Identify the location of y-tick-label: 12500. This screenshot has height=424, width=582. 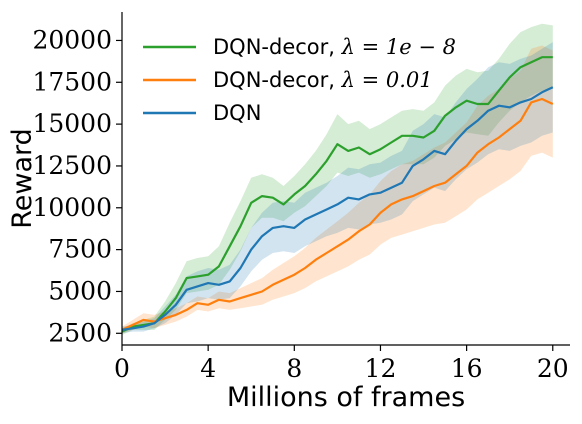
(72, 165).